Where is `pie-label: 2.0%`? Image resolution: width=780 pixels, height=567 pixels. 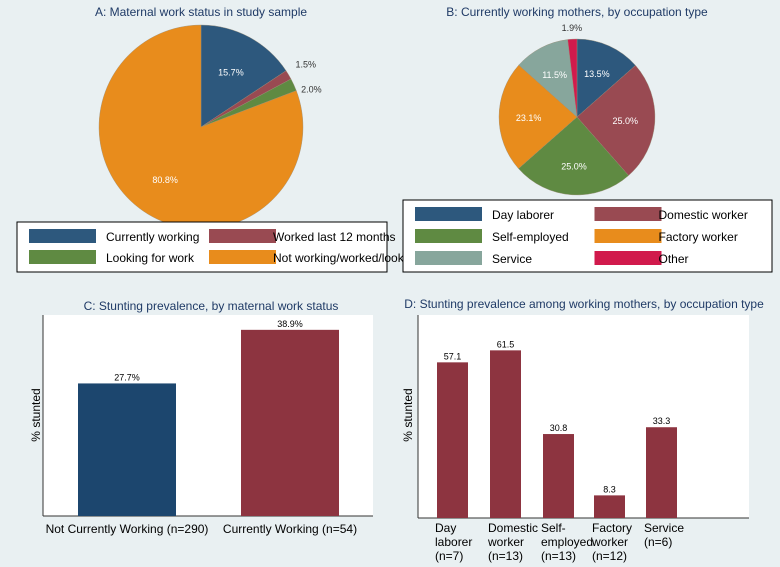 pie-label: 2.0% is located at coordinates (311, 89).